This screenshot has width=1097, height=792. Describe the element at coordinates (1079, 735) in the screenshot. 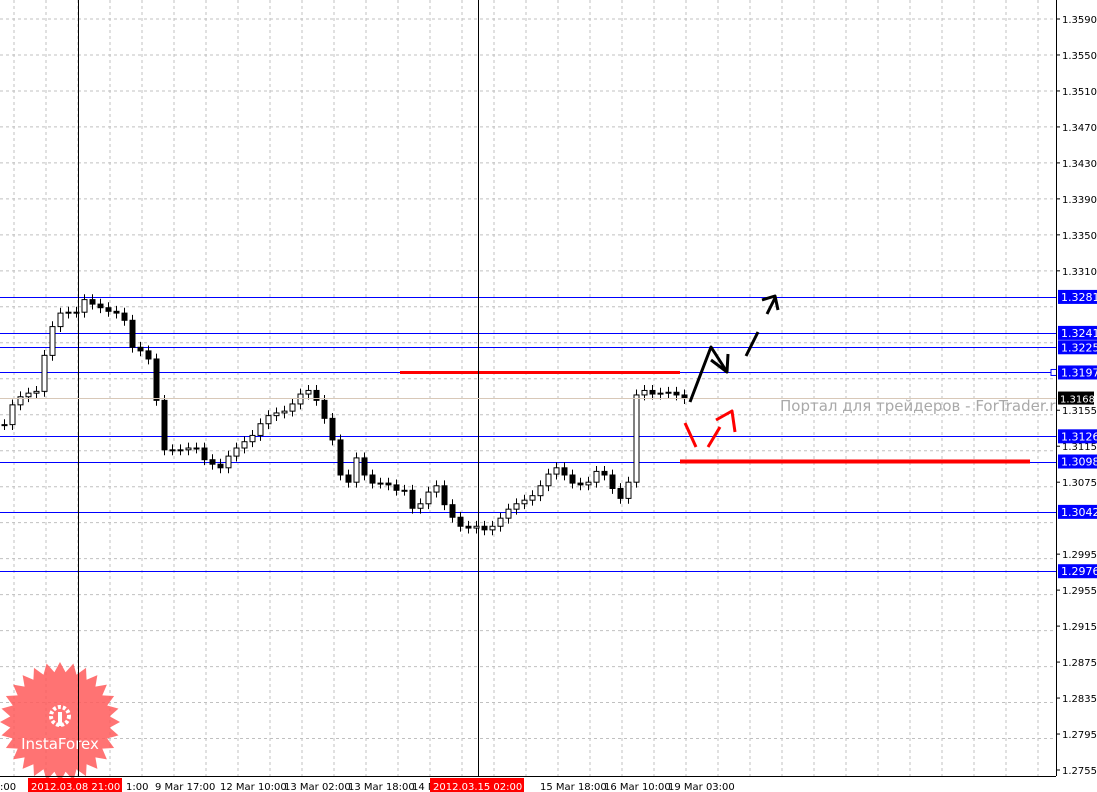

I see `y-tick-label: 1.2795` at that location.